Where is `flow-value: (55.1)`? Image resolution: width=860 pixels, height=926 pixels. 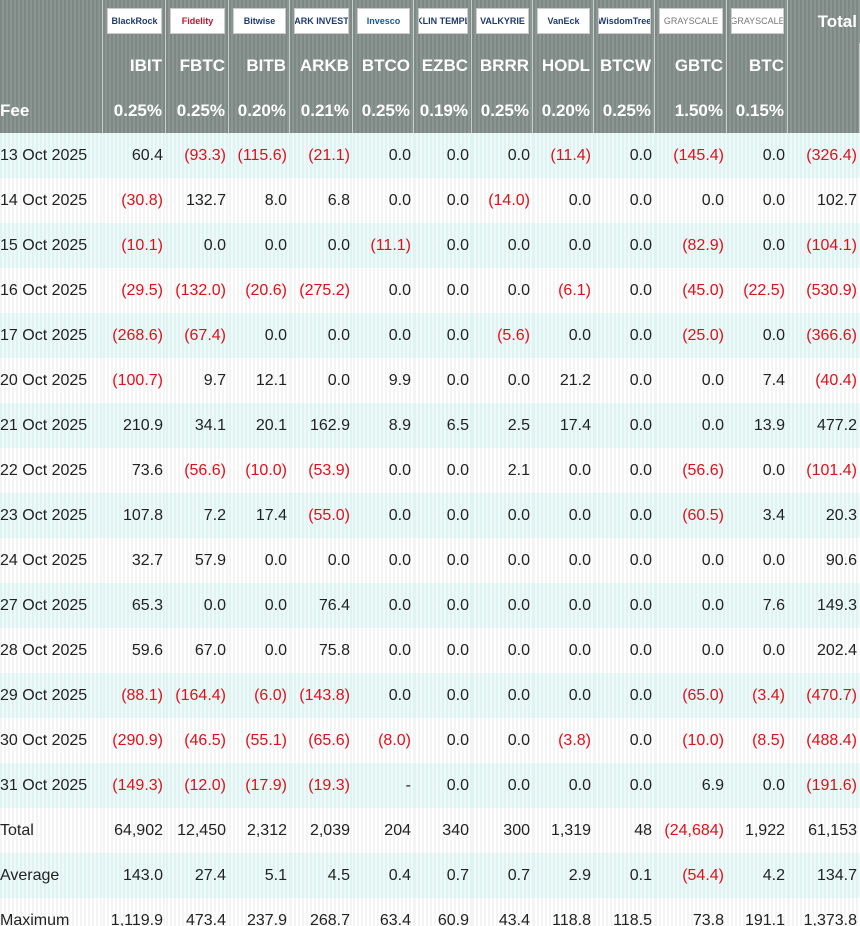
flow-value: (55.1) is located at coordinates (259, 740).